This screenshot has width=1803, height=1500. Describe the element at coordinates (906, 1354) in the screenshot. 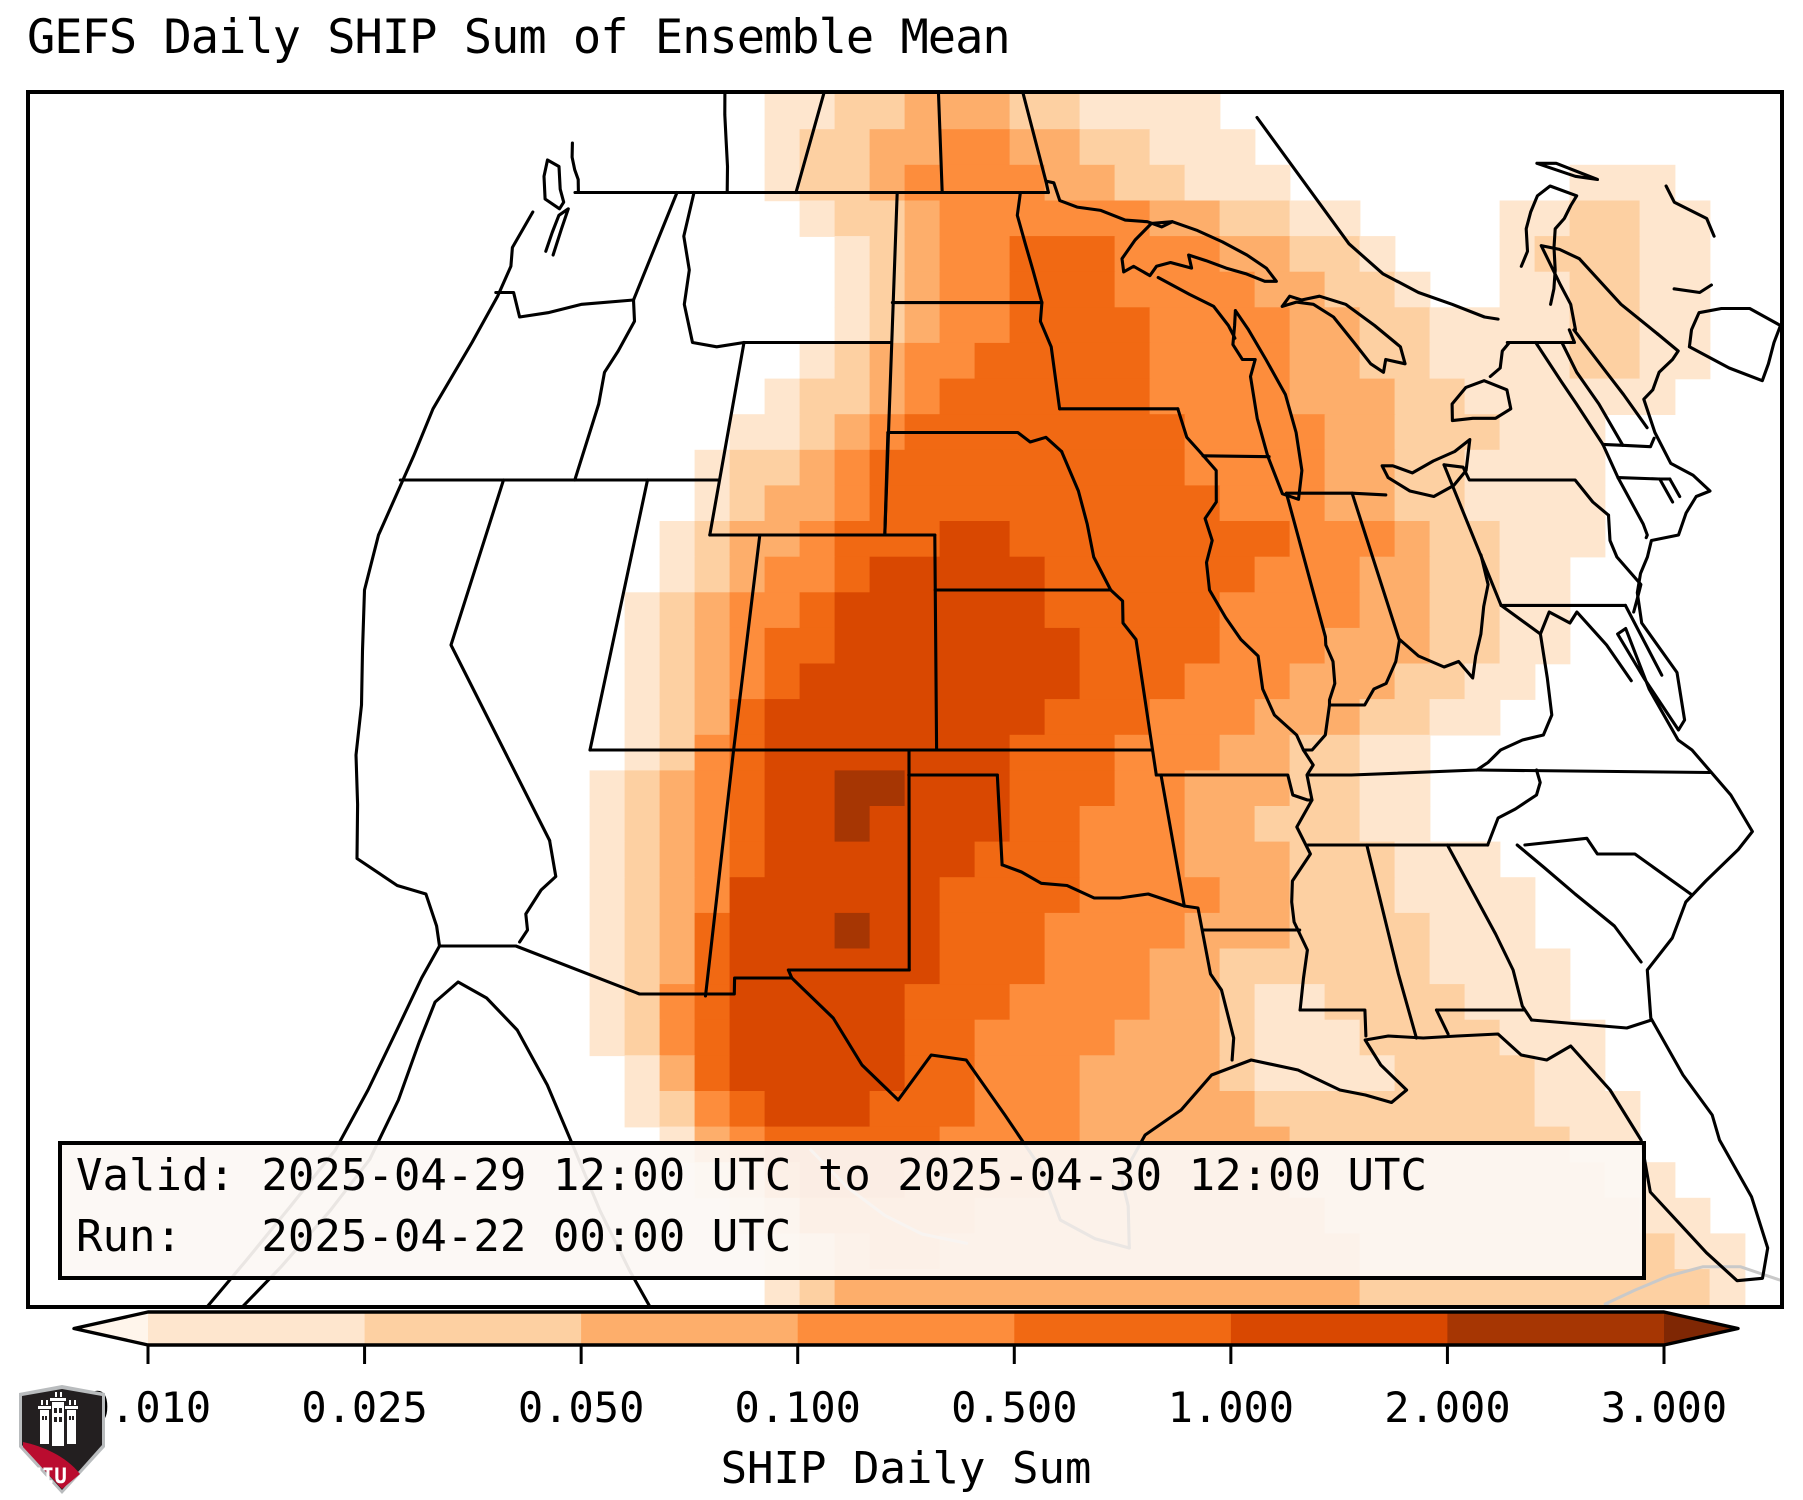

I see `colorbar-ticks` at that location.